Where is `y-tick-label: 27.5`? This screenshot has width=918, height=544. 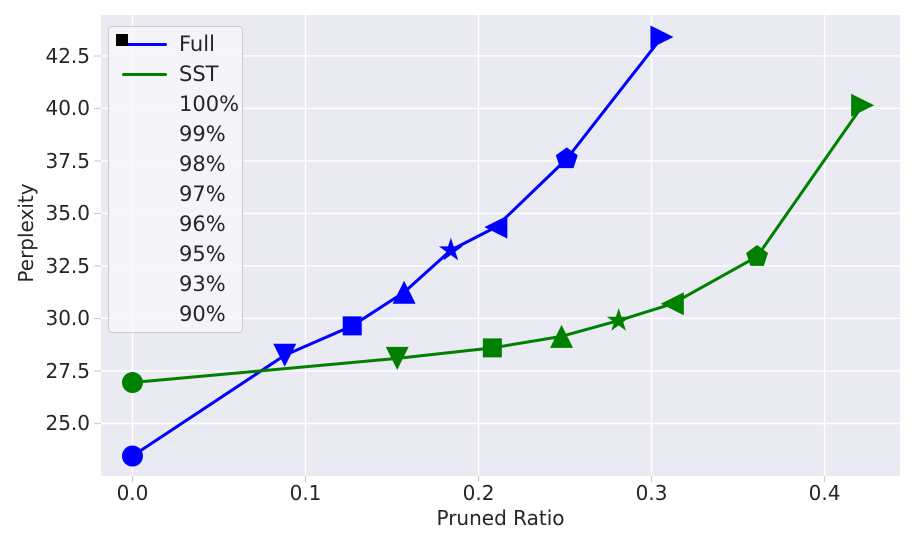 y-tick-label: 27.5 is located at coordinates (67, 370).